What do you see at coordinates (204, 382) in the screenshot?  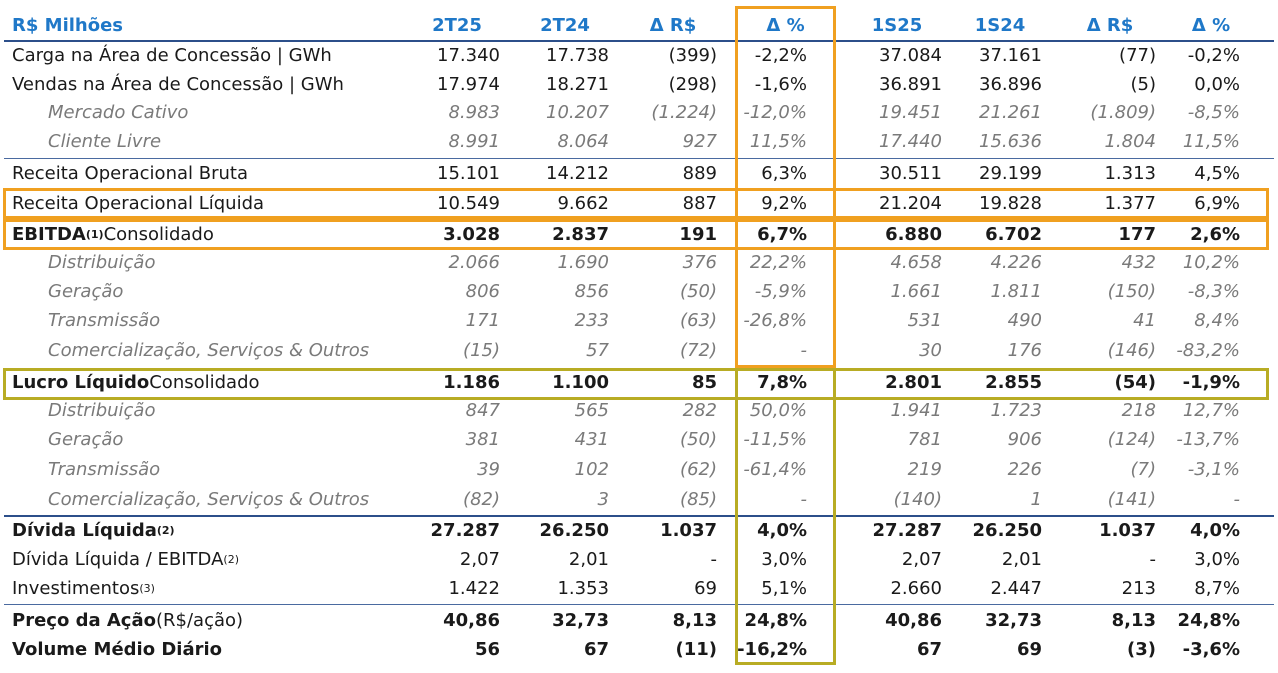 I see `row-label-suffix: Consolidado` at bounding box center [204, 382].